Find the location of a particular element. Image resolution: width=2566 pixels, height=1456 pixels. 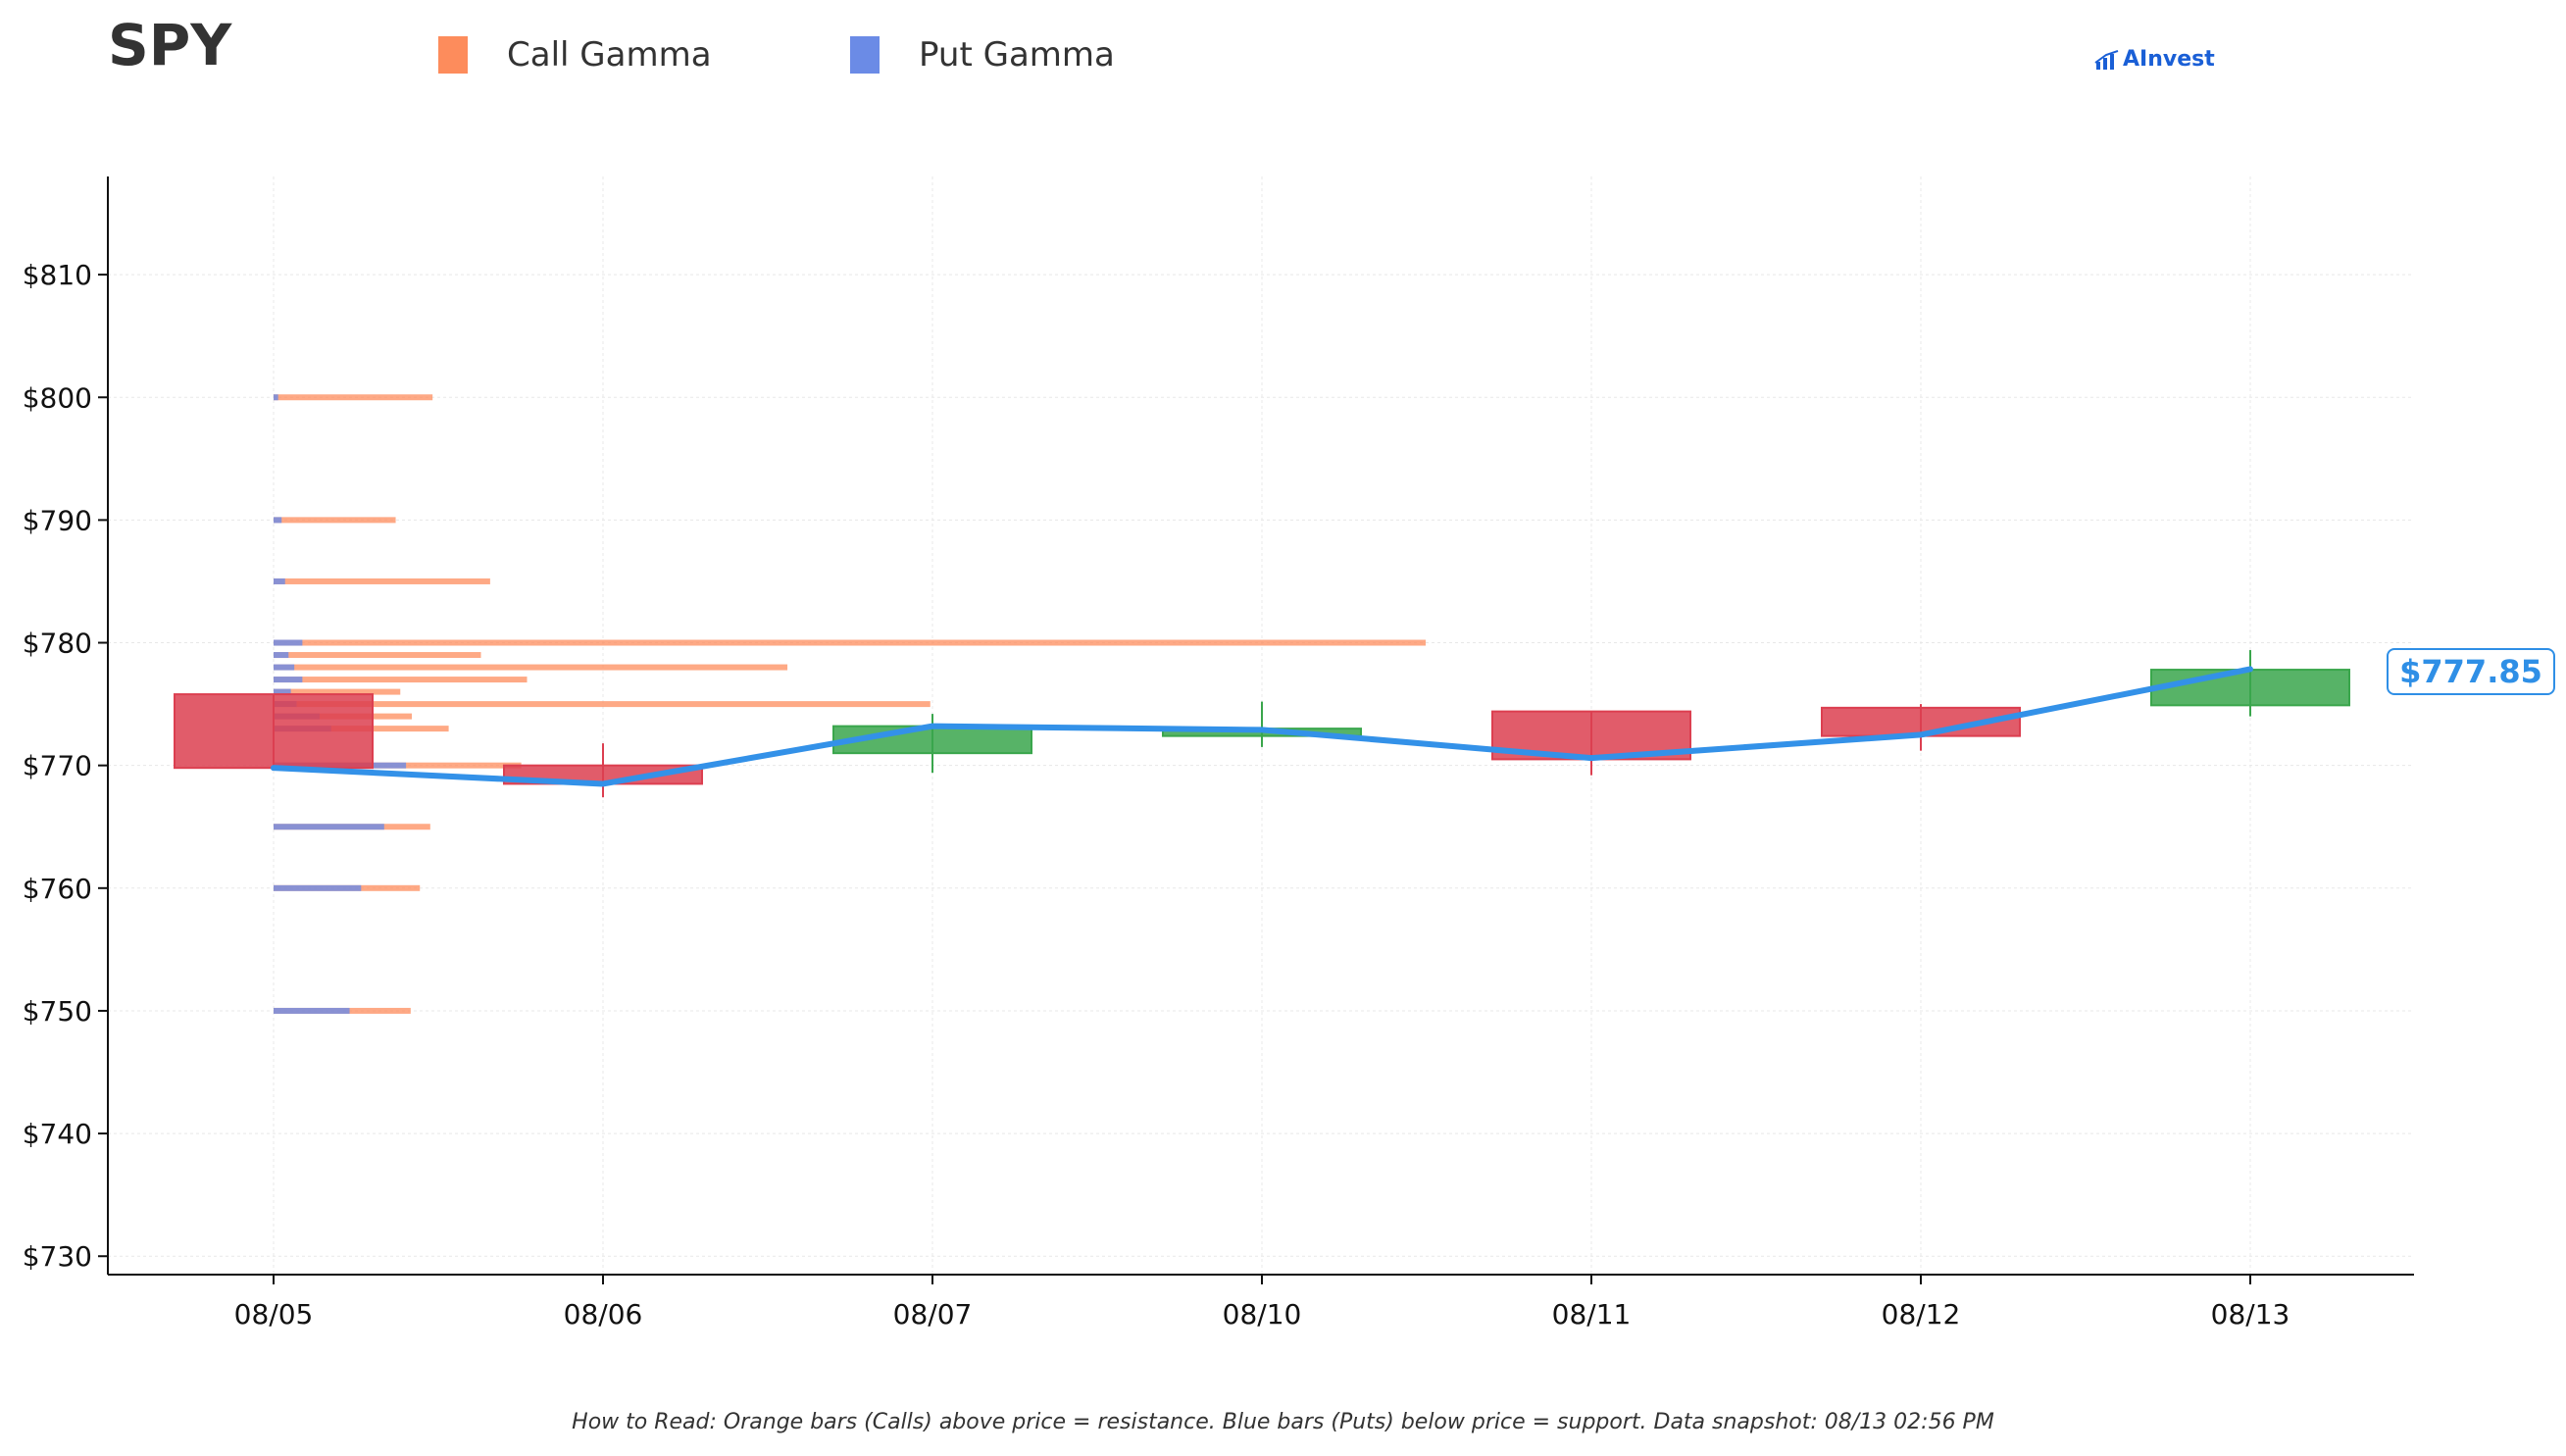

y-tick-label: $800 is located at coordinates (57, 397).